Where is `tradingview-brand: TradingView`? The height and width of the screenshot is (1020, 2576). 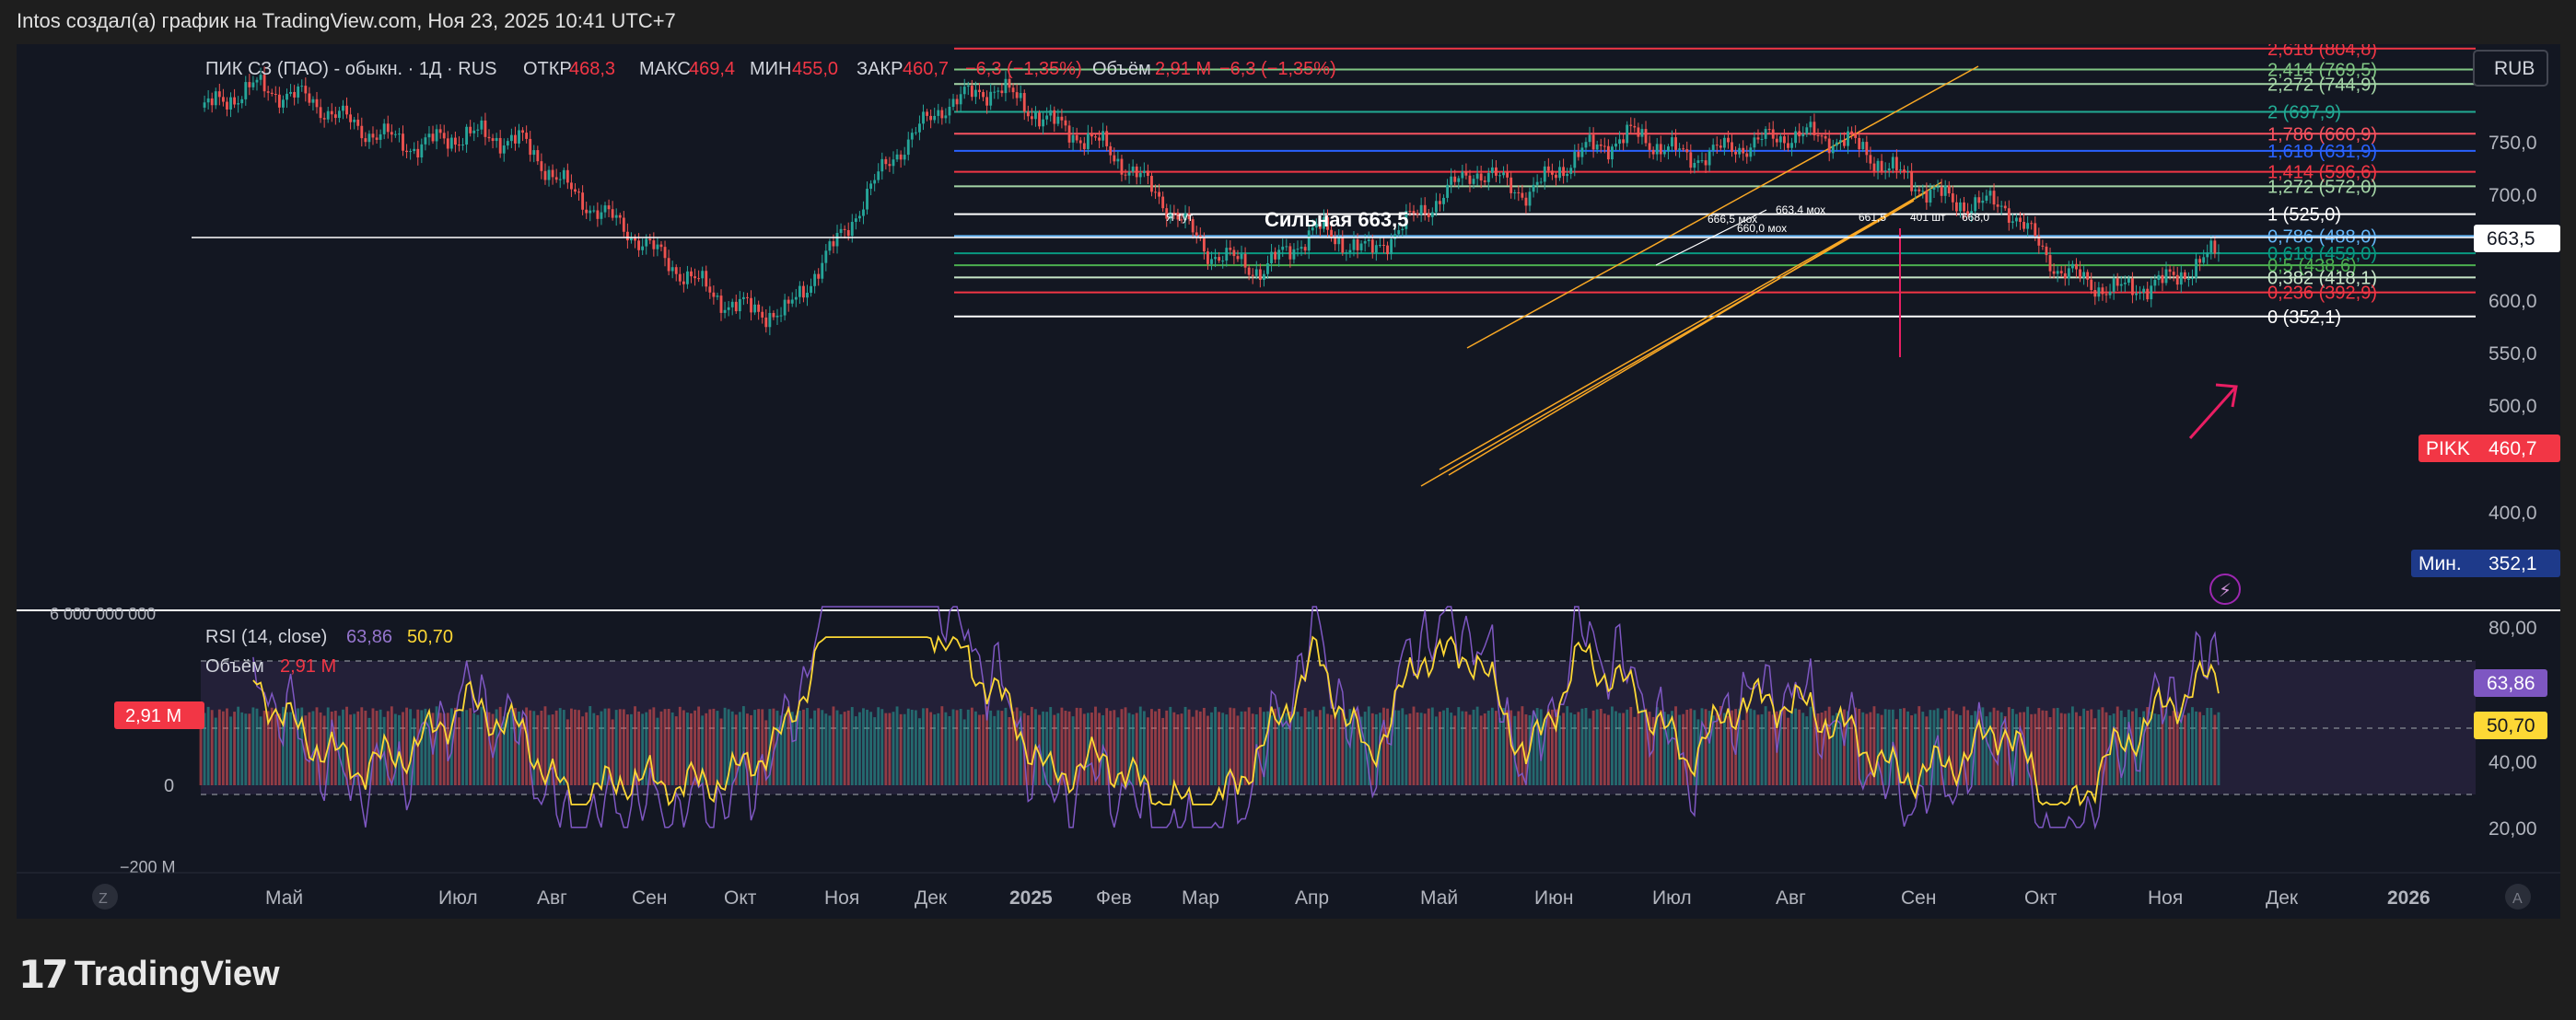 tradingview-brand: TradingView is located at coordinates (177, 974).